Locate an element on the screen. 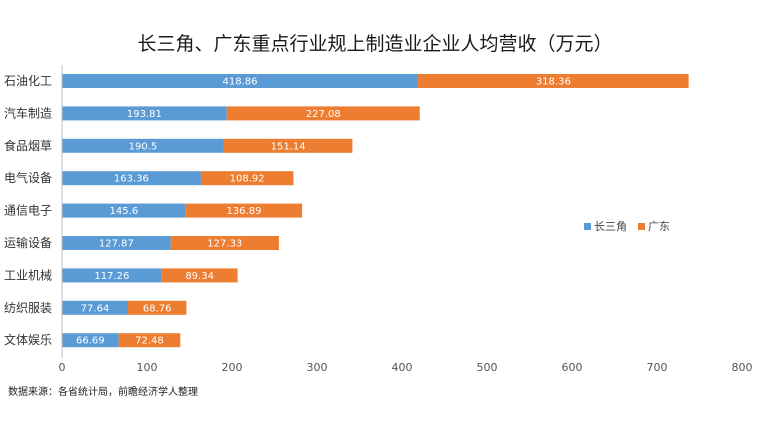  bar-value-label: 77.64 is located at coordinates (95, 308).